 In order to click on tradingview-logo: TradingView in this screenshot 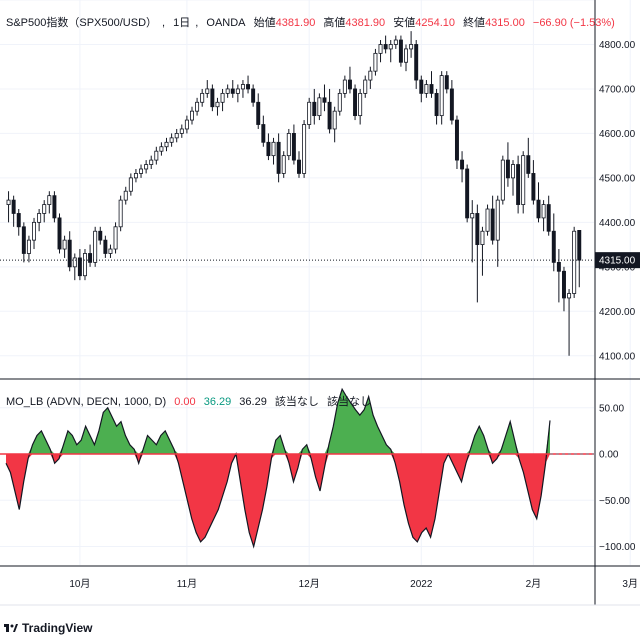, I will do `click(48, 628)`.